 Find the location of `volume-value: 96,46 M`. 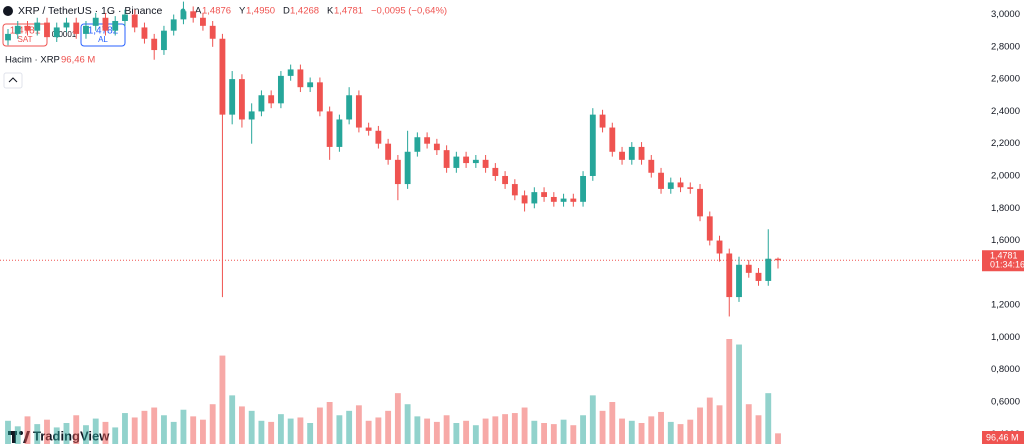

volume-value: 96,46 M is located at coordinates (78, 60).